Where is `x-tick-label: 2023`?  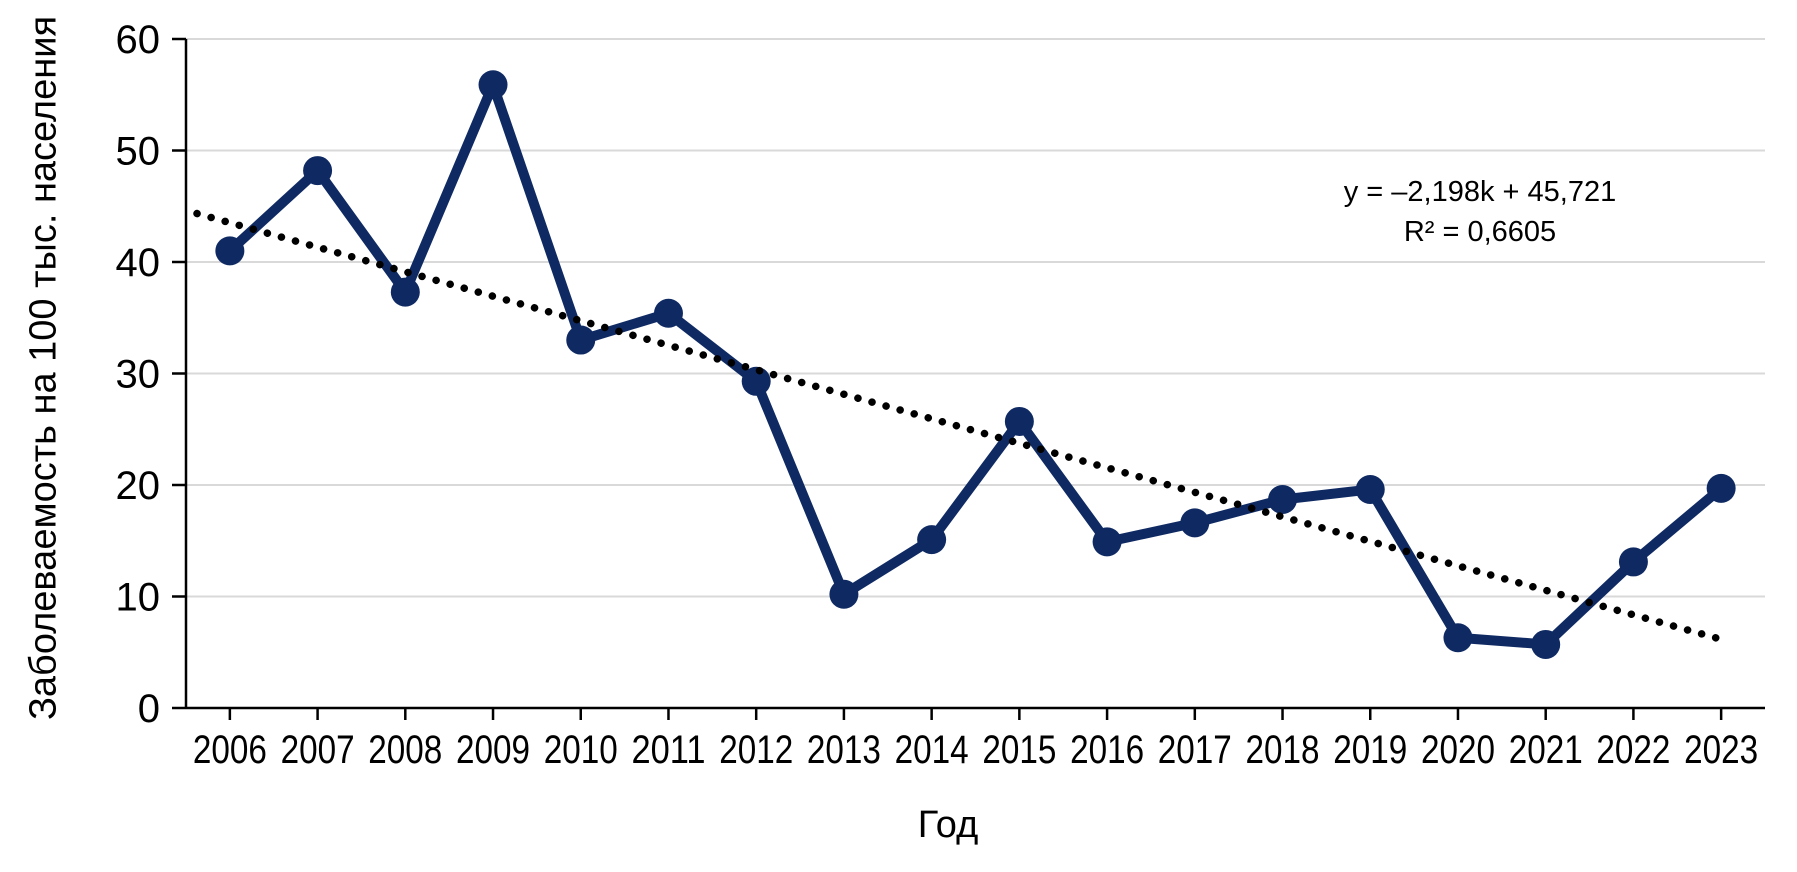 x-tick-label: 2023 is located at coordinates (1721, 750).